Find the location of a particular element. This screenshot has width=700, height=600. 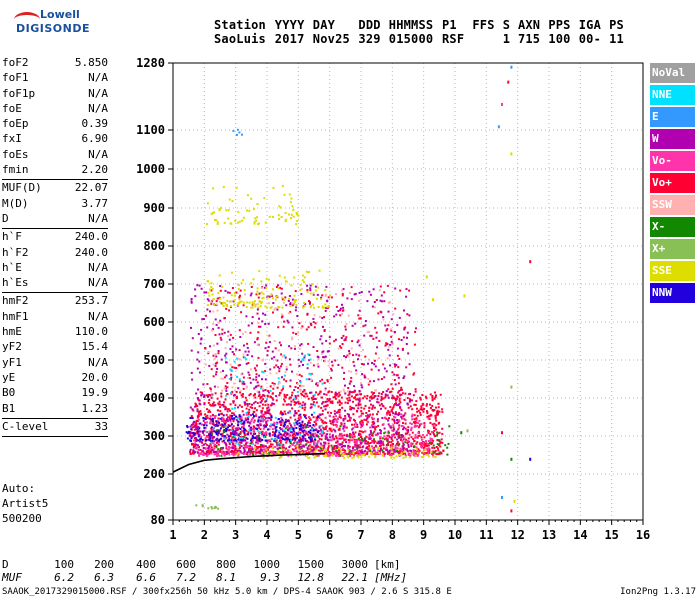

x-tick-label: 7 is located at coordinates (360, 535).